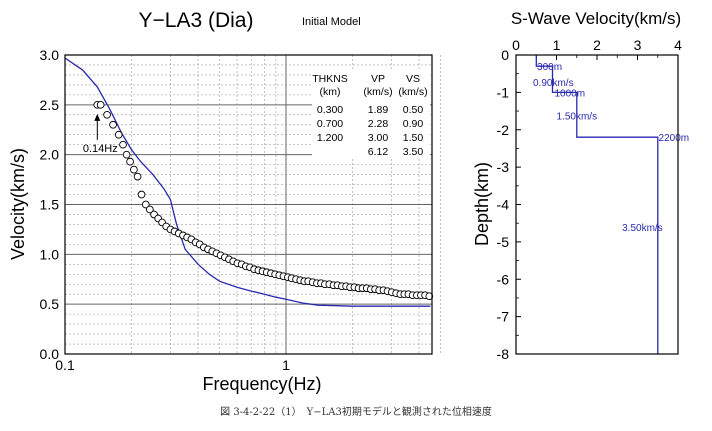 Image resolution: width=712 pixels, height=431 pixels. Describe the element at coordinates (503, 242) in the screenshot. I see `right-y-tick-label: -5` at that location.